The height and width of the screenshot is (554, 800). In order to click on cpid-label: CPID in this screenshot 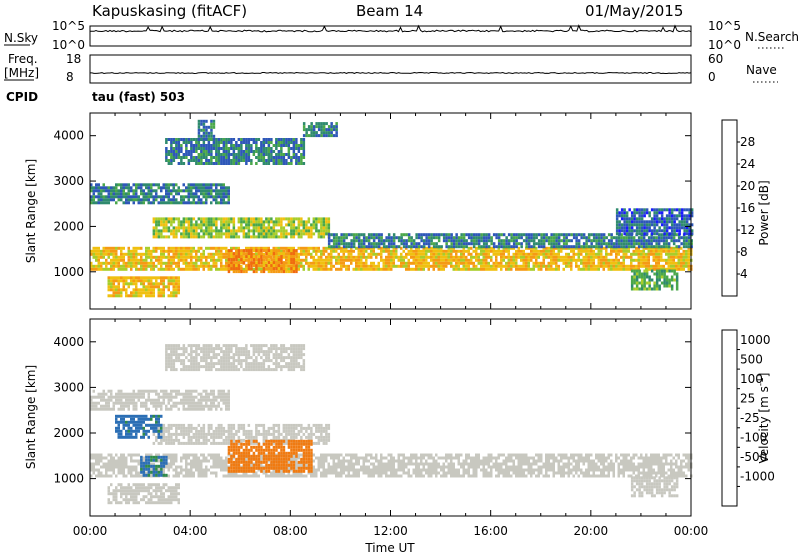, I will do `click(22, 97)`.